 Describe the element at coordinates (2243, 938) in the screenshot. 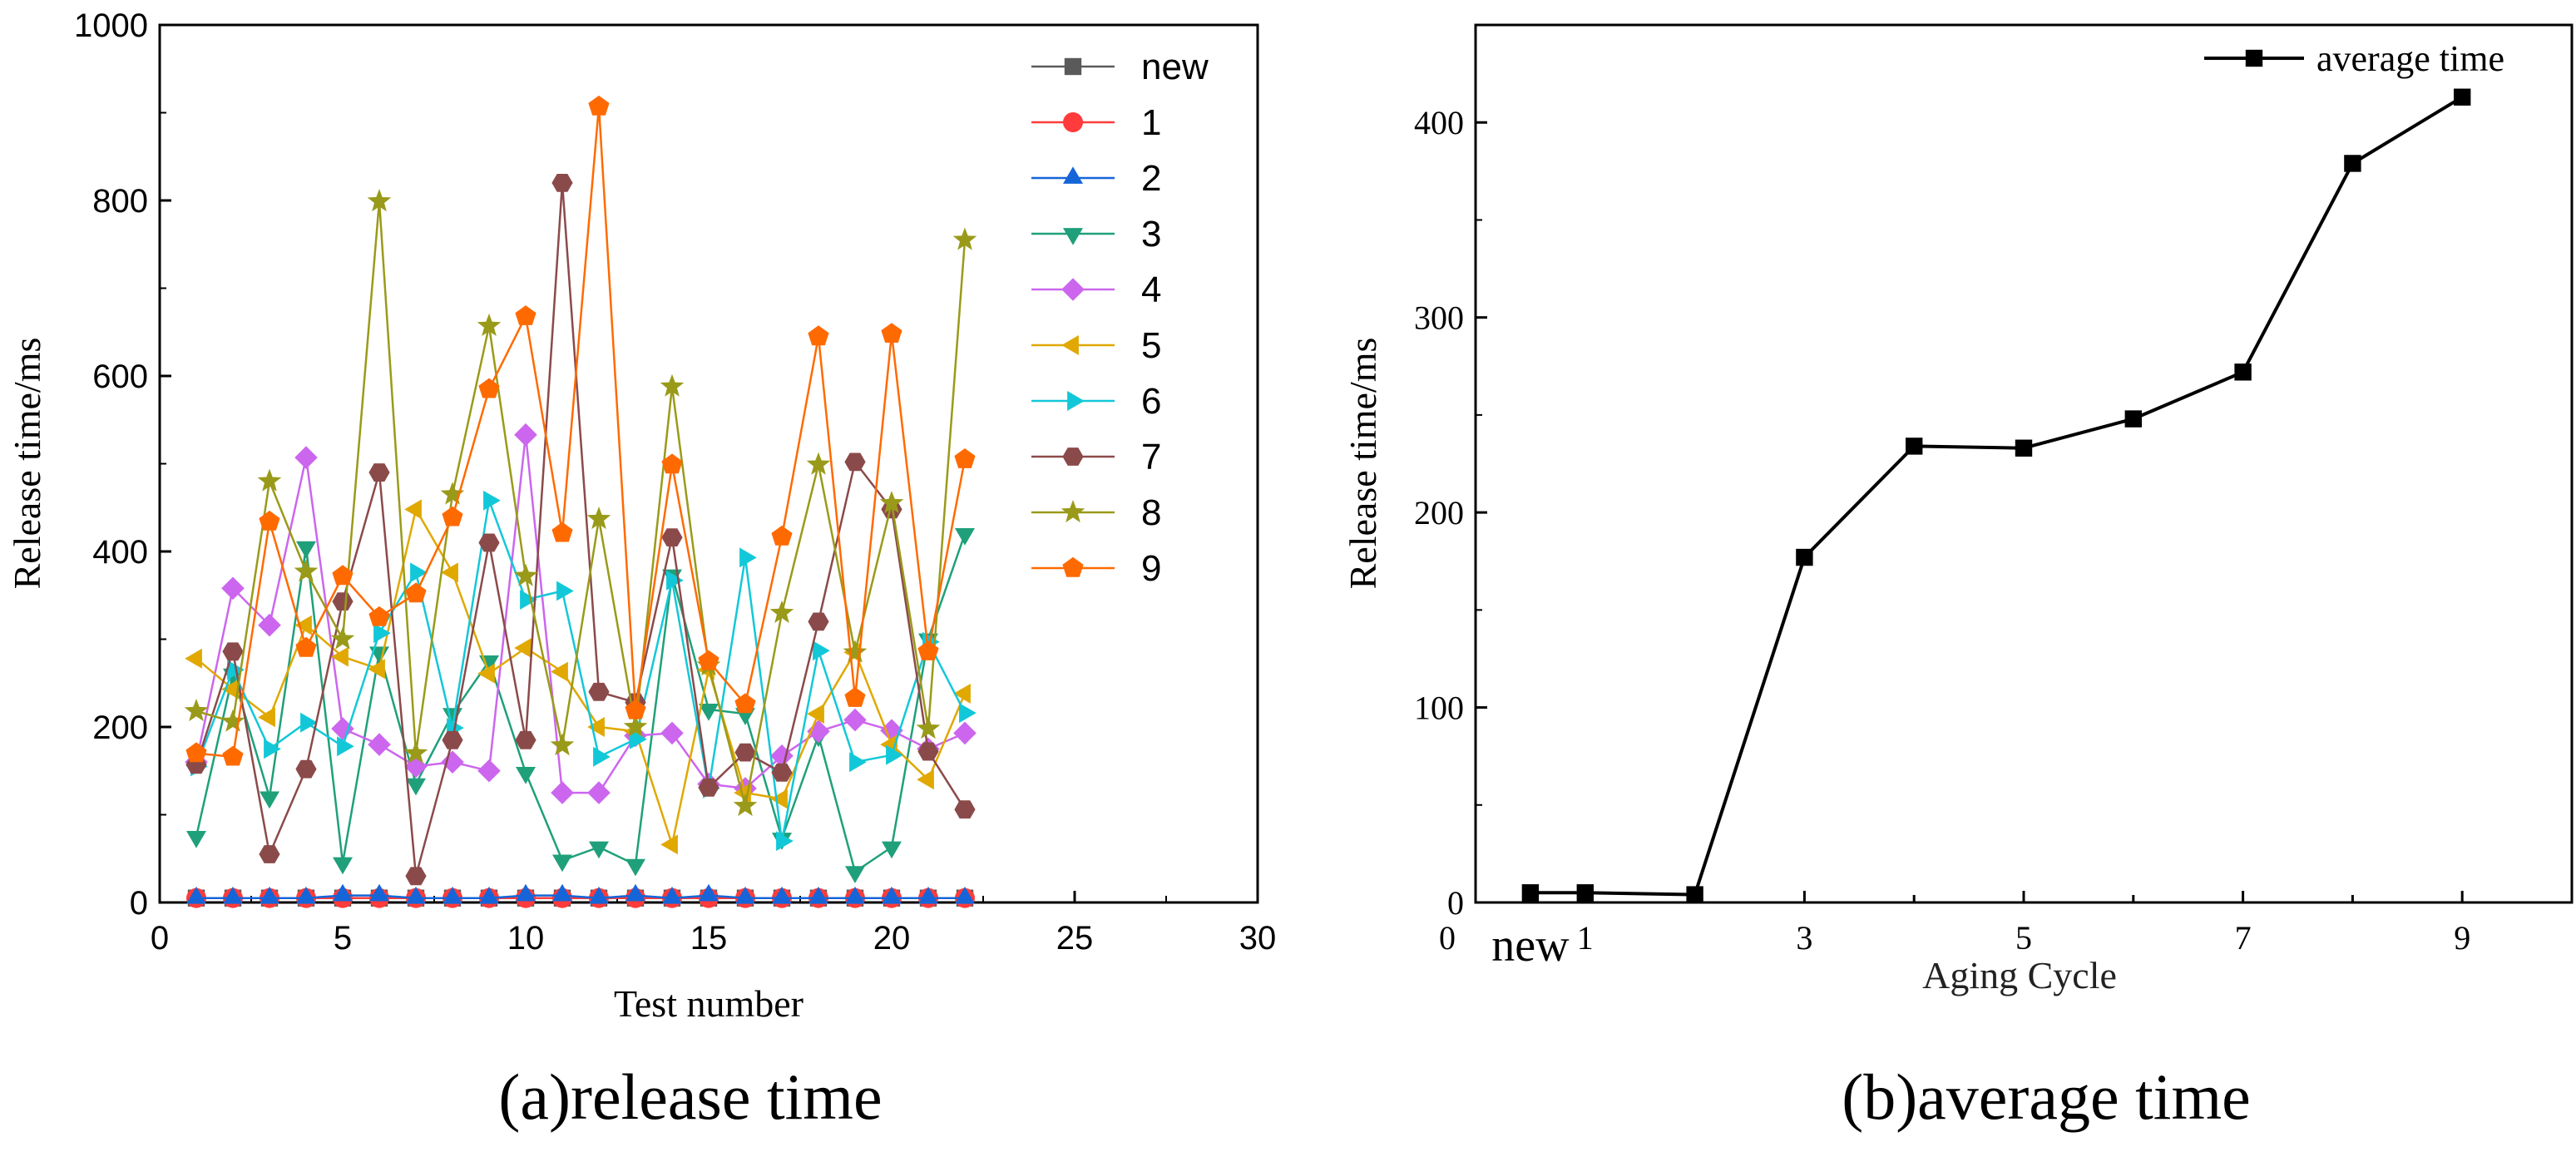

I see `x-tick-label-b: 7` at that location.